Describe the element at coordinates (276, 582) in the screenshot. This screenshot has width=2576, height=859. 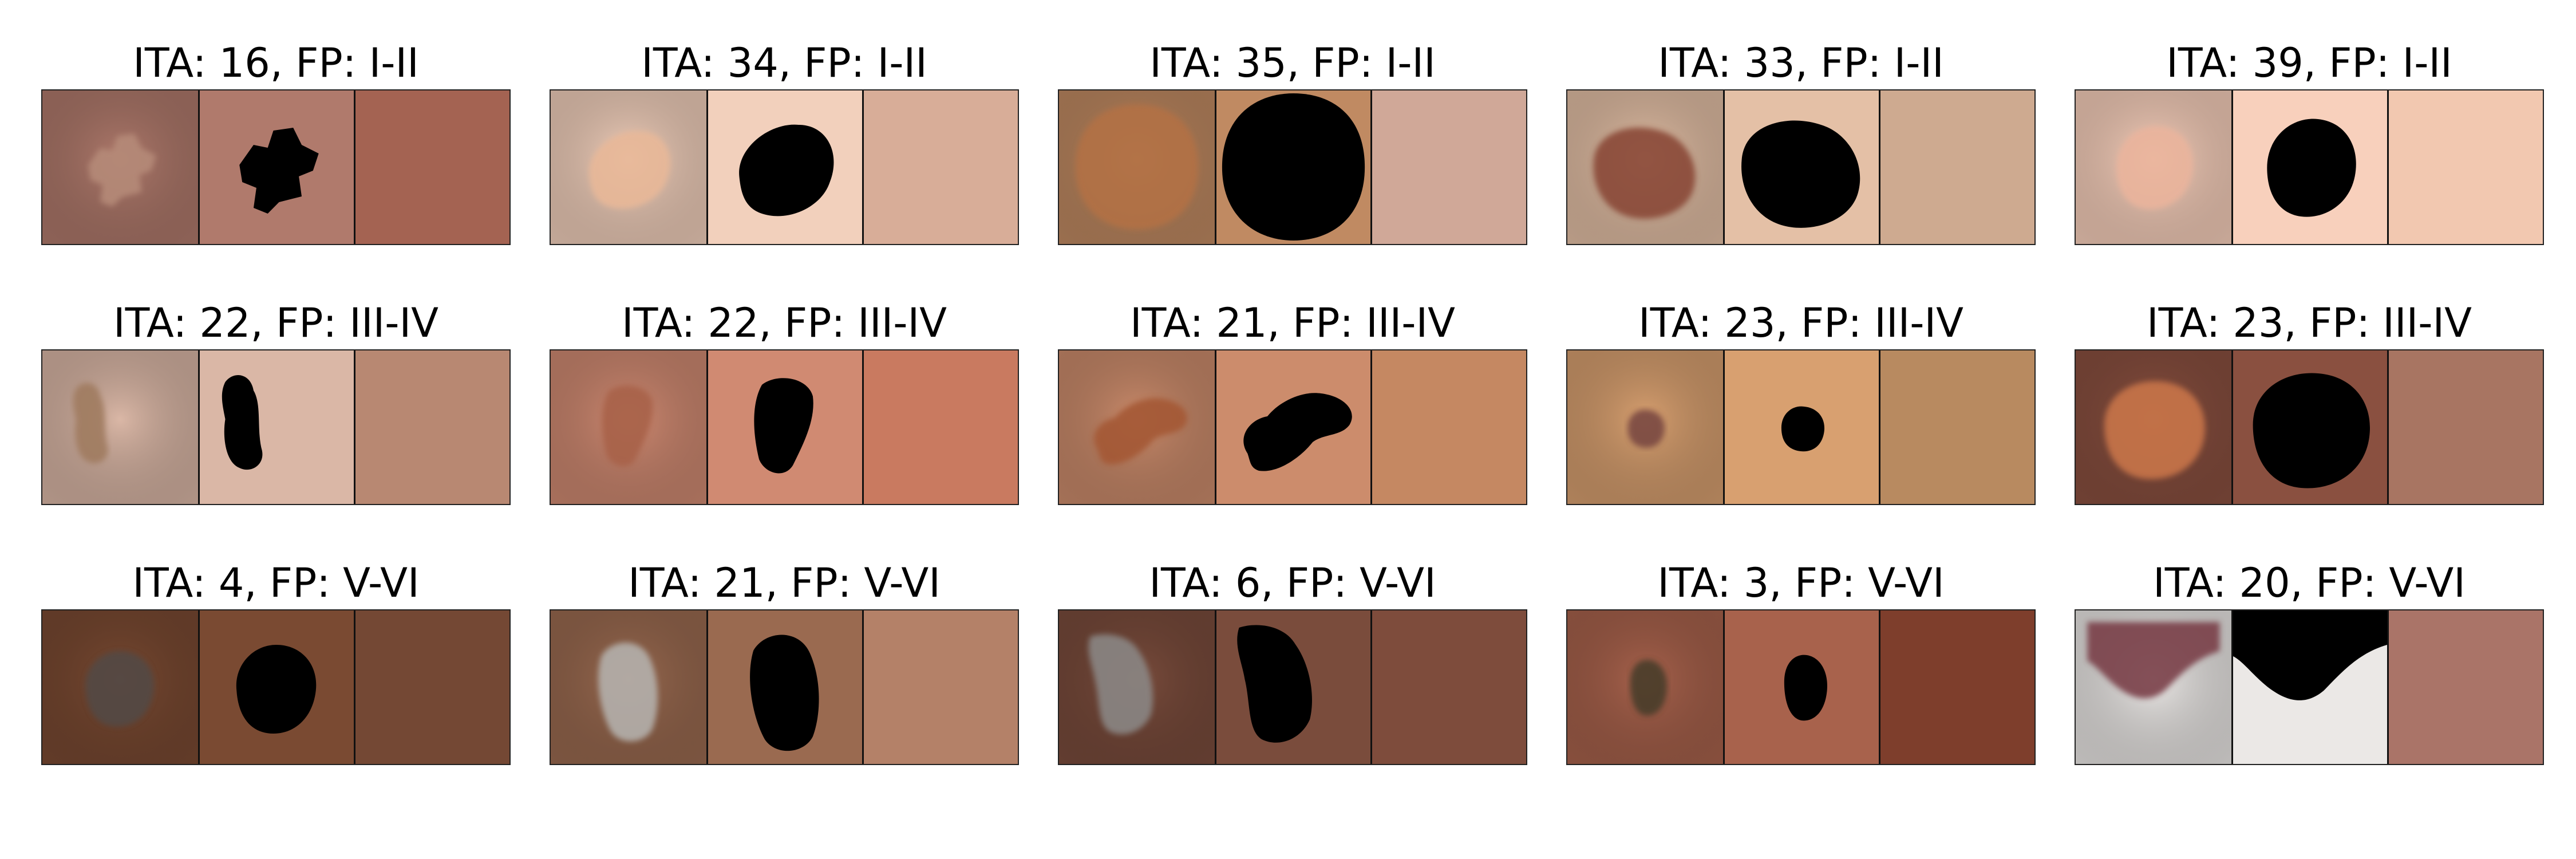
I see `sample-title: ITA: 4, FP: V-VI` at that location.